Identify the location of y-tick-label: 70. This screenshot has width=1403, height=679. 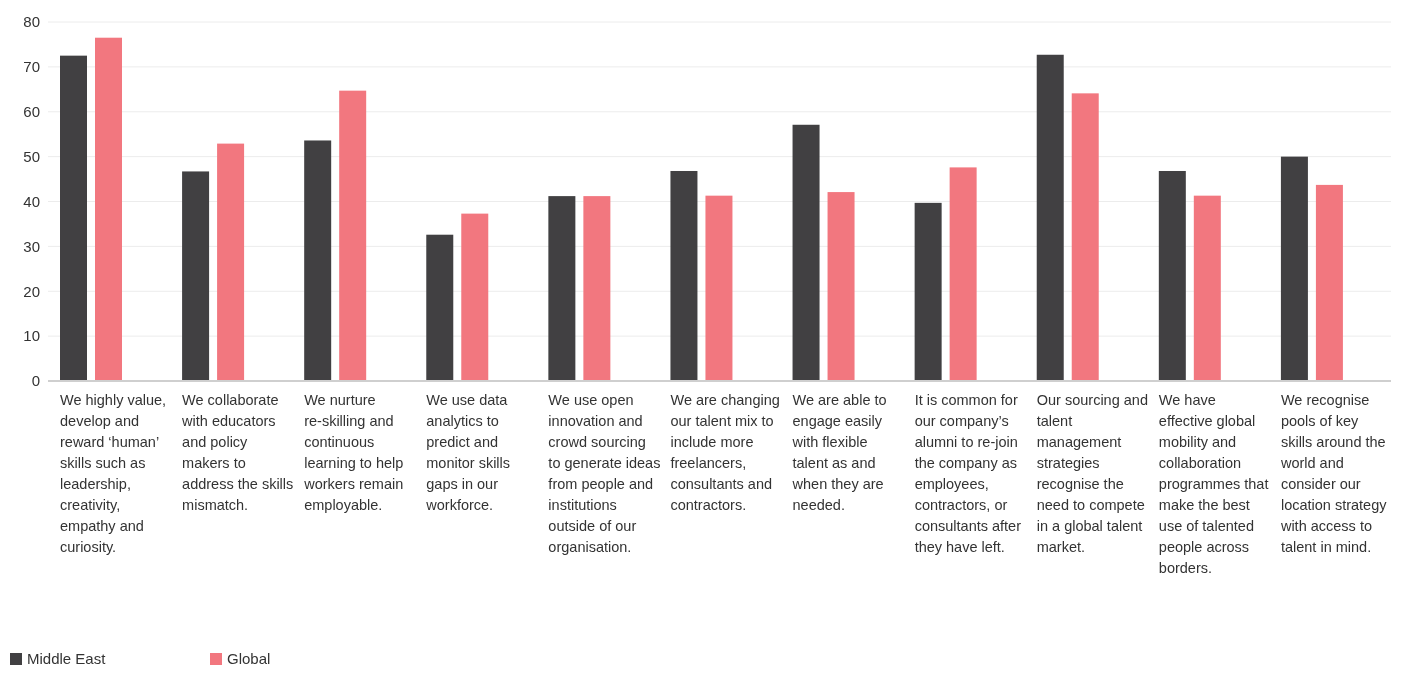
(31, 67).